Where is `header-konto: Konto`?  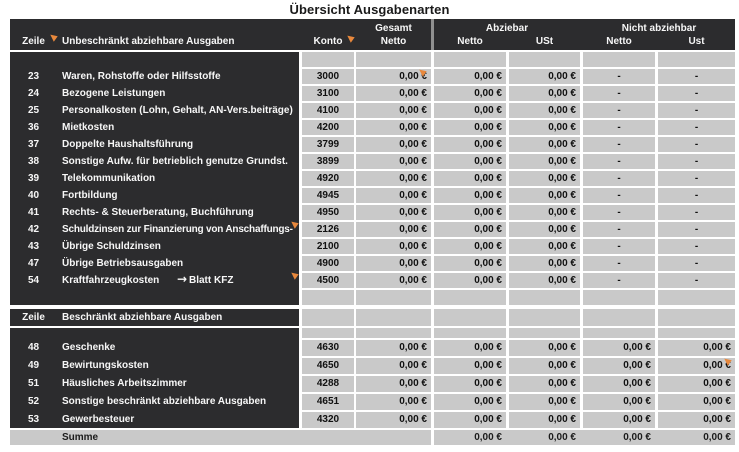
header-konto: Konto is located at coordinates (328, 41).